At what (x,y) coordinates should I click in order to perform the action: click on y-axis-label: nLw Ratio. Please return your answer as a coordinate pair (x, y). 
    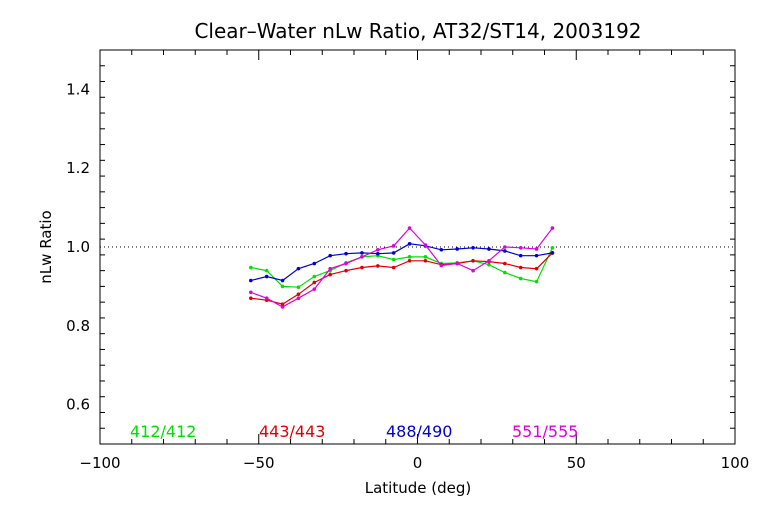
    Looking at the image, I should click on (46, 246).